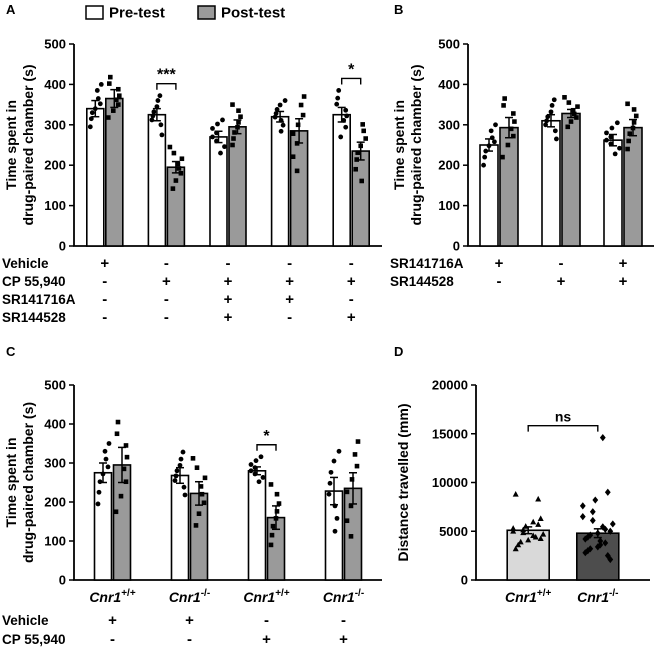  I want to click on y-tick-label: 400, so click(55, 84).